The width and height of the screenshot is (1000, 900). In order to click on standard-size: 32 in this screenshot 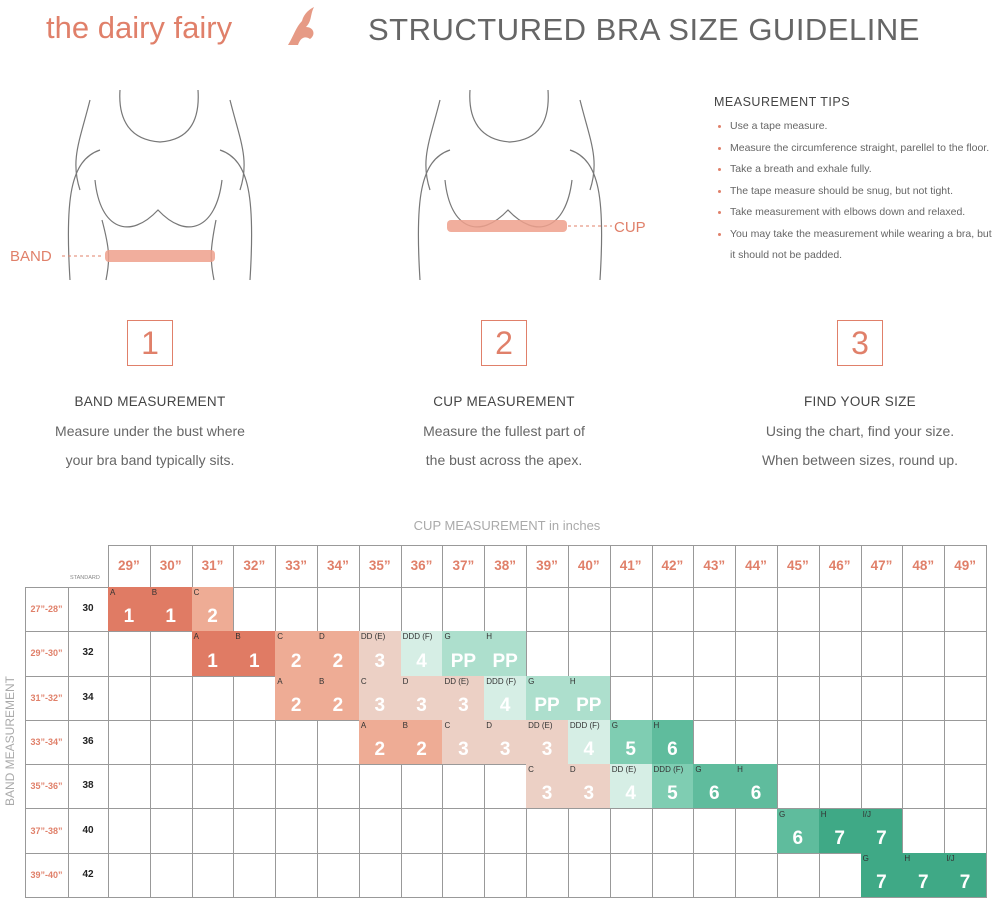, I will do `click(88, 654)`.